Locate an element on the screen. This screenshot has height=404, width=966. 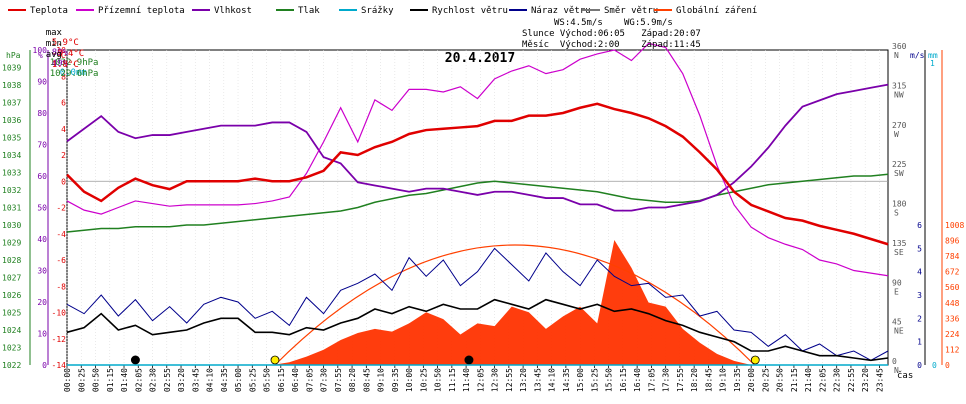
stats-max-press: 1032.9hPa is located at coordinates (74, 63).